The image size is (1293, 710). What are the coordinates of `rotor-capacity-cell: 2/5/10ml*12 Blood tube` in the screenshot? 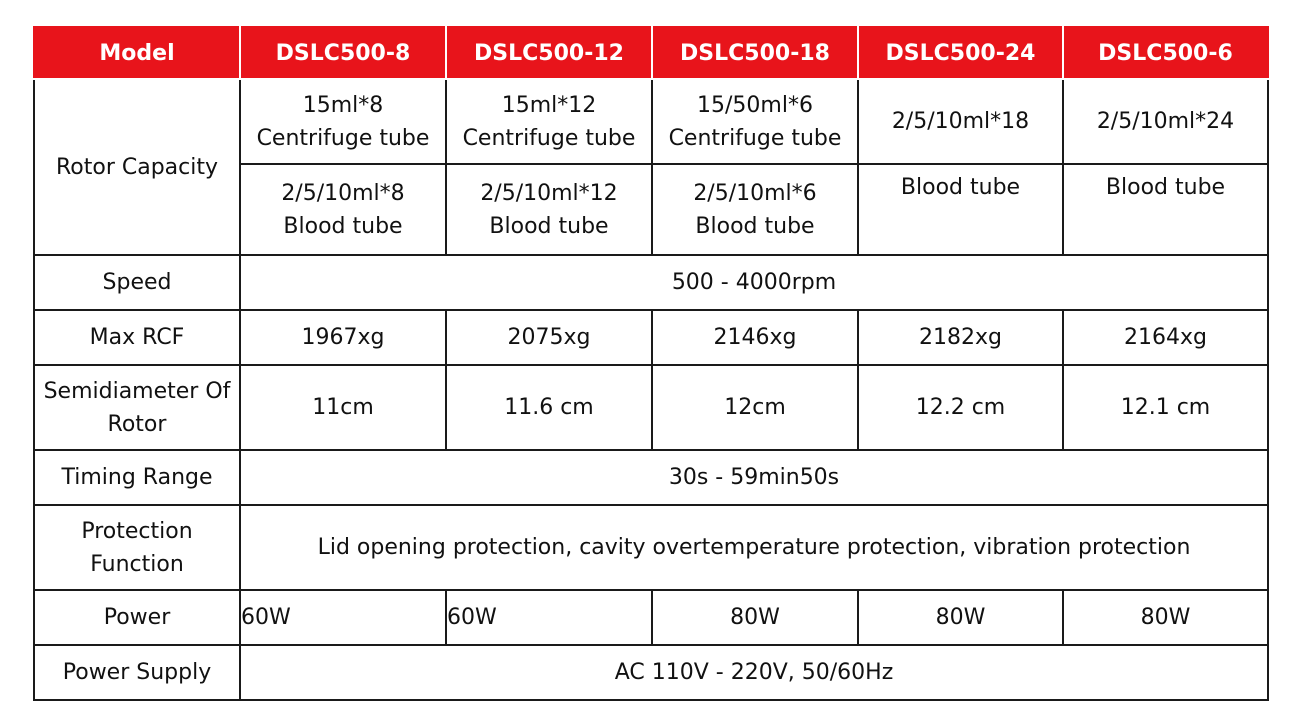 It's located at (549, 209).